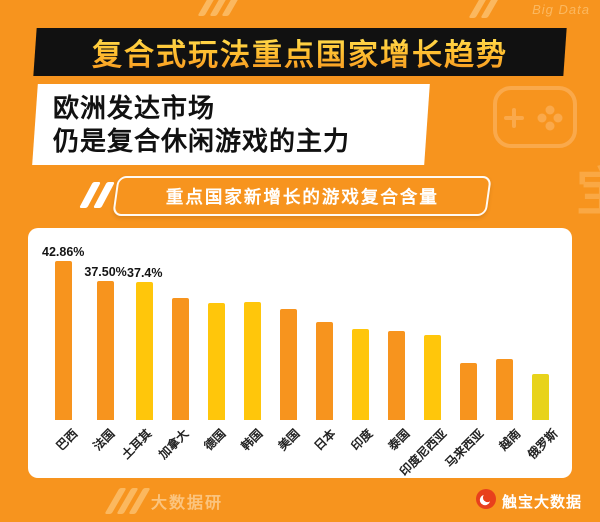 This screenshot has height=522, width=600. I want to click on brand-logo-icon, so click(485, 501).